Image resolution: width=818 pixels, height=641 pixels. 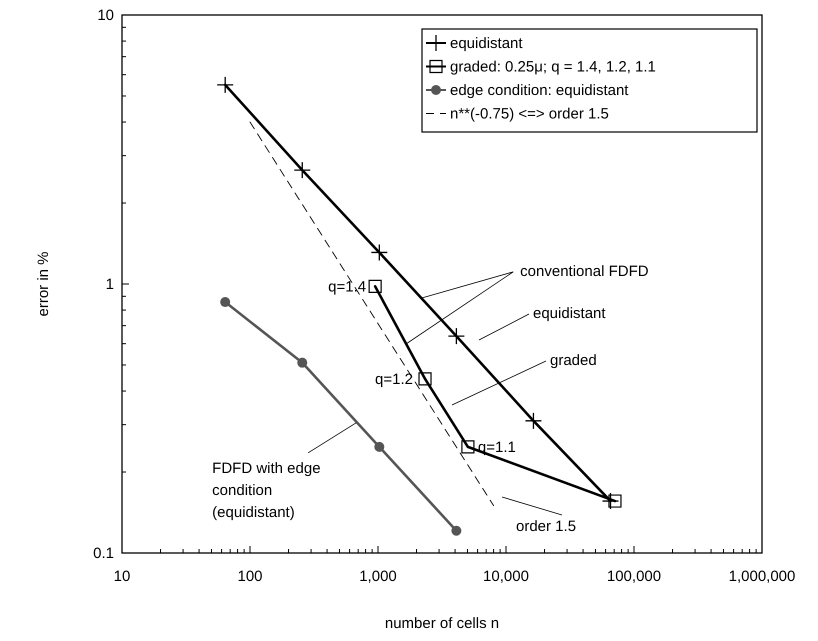 What do you see at coordinates (378, 576) in the screenshot?
I see `x-tick-label: 1,000` at bounding box center [378, 576].